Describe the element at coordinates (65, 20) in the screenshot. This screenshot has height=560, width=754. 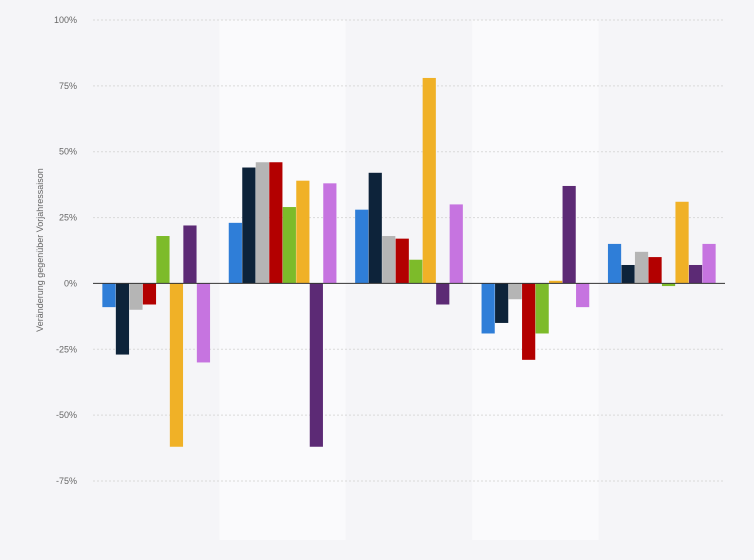
I see `y-tick-label: 100%` at that location.